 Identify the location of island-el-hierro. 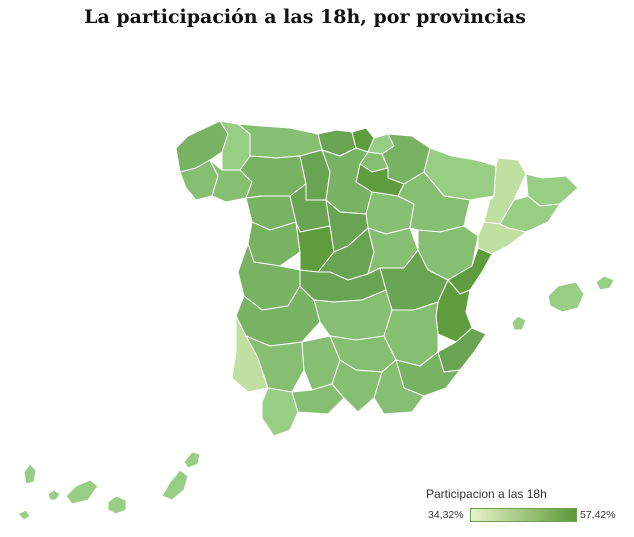
(24, 515).